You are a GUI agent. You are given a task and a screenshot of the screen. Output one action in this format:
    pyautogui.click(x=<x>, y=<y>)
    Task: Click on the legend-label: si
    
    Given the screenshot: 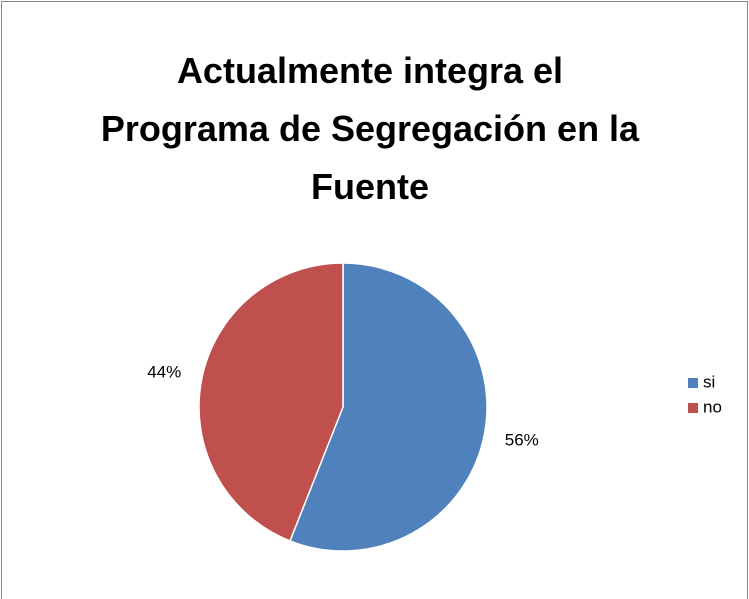 What is the action you would take?
    pyautogui.click(x=709, y=381)
    